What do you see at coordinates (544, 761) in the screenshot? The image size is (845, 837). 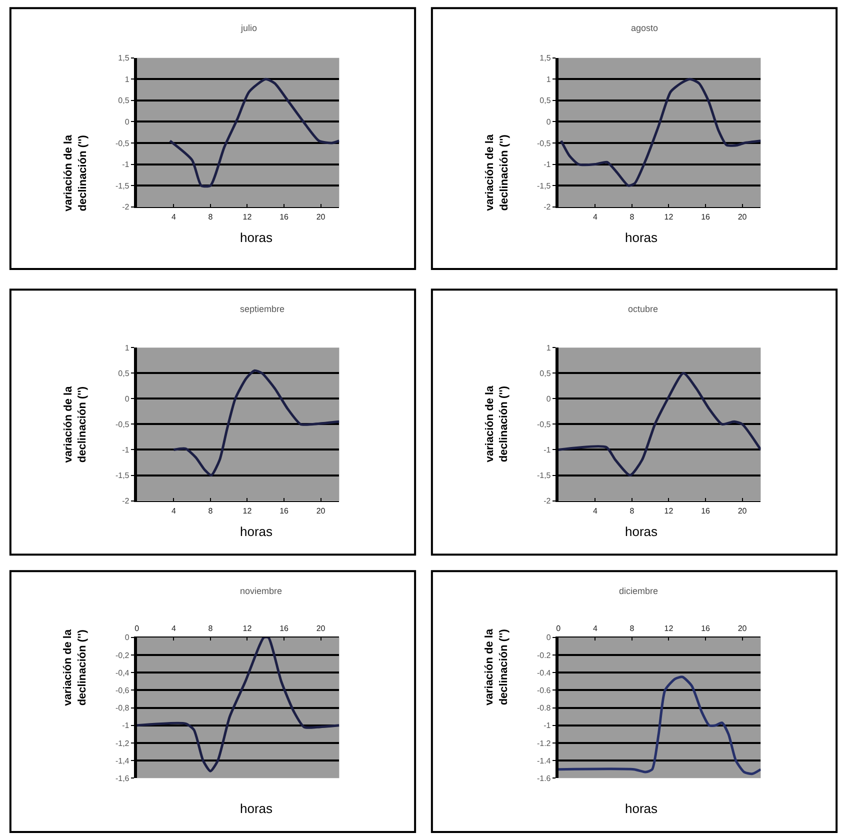 I see `y-tick-label: -1.4` at bounding box center [544, 761].